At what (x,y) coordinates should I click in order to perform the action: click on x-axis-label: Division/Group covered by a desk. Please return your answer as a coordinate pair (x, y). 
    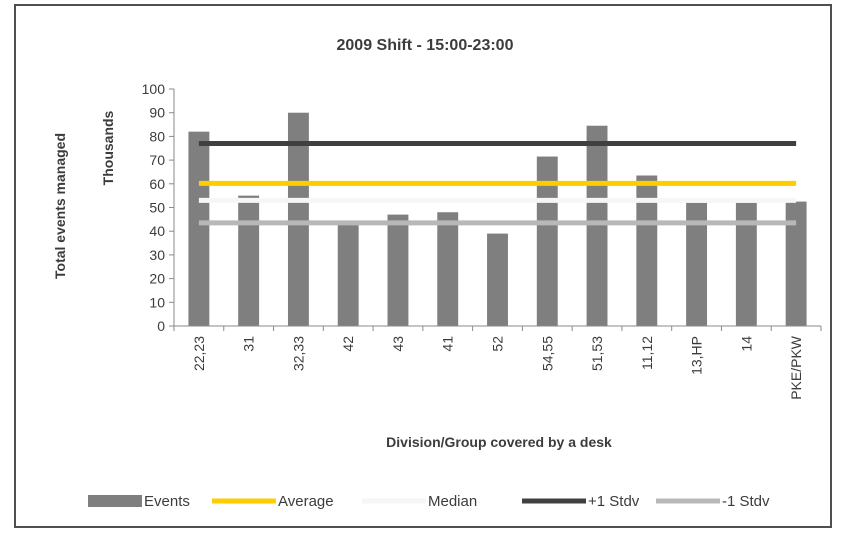
    Looking at the image, I should click on (499, 442).